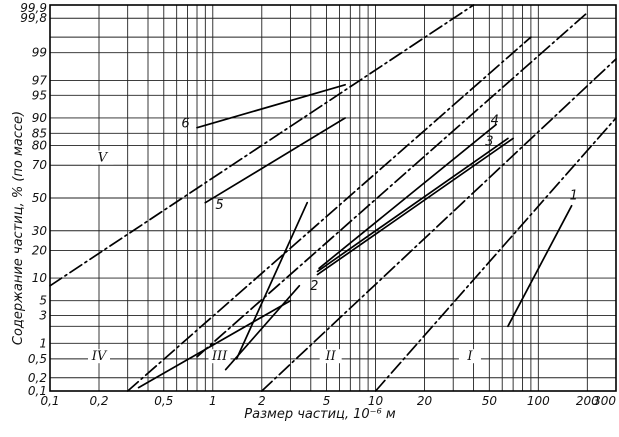 The width and height of the screenshot is (619, 437). Describe the element at coordinates (490, 401) in the screenshot. I see `x-tick-label: 50` at that location.